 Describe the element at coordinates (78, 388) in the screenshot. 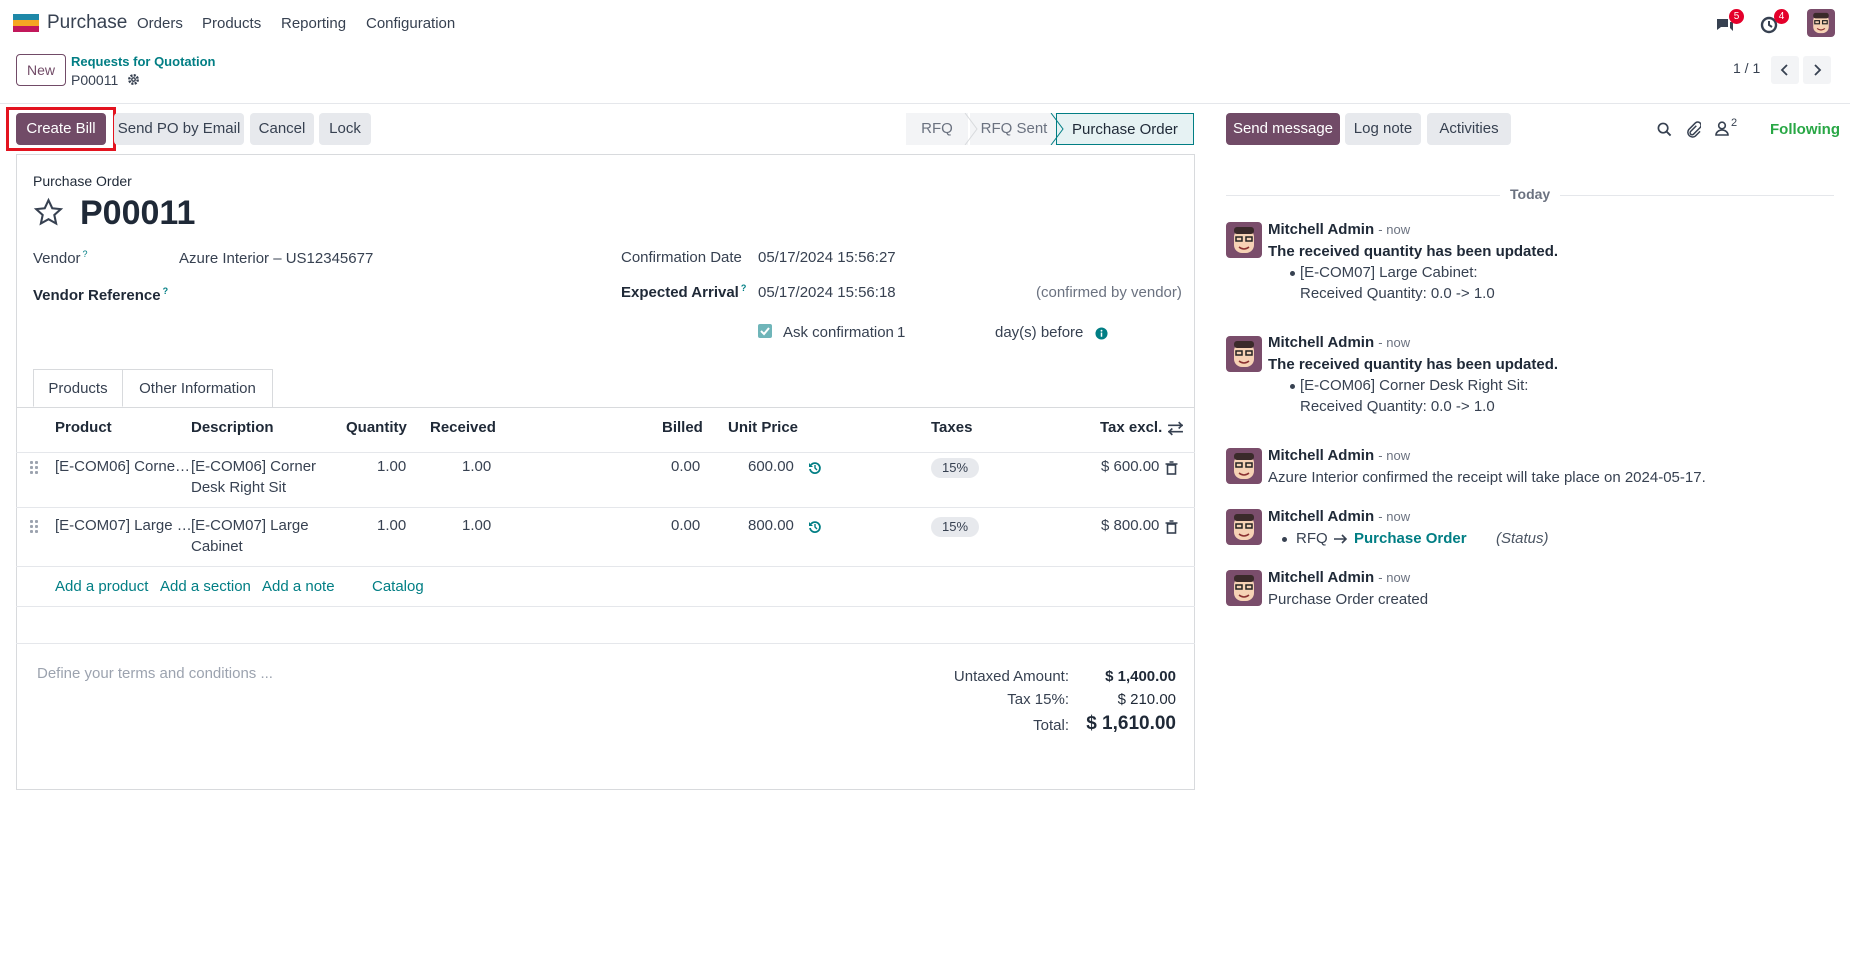

I see `tab-products: Products` at that location.